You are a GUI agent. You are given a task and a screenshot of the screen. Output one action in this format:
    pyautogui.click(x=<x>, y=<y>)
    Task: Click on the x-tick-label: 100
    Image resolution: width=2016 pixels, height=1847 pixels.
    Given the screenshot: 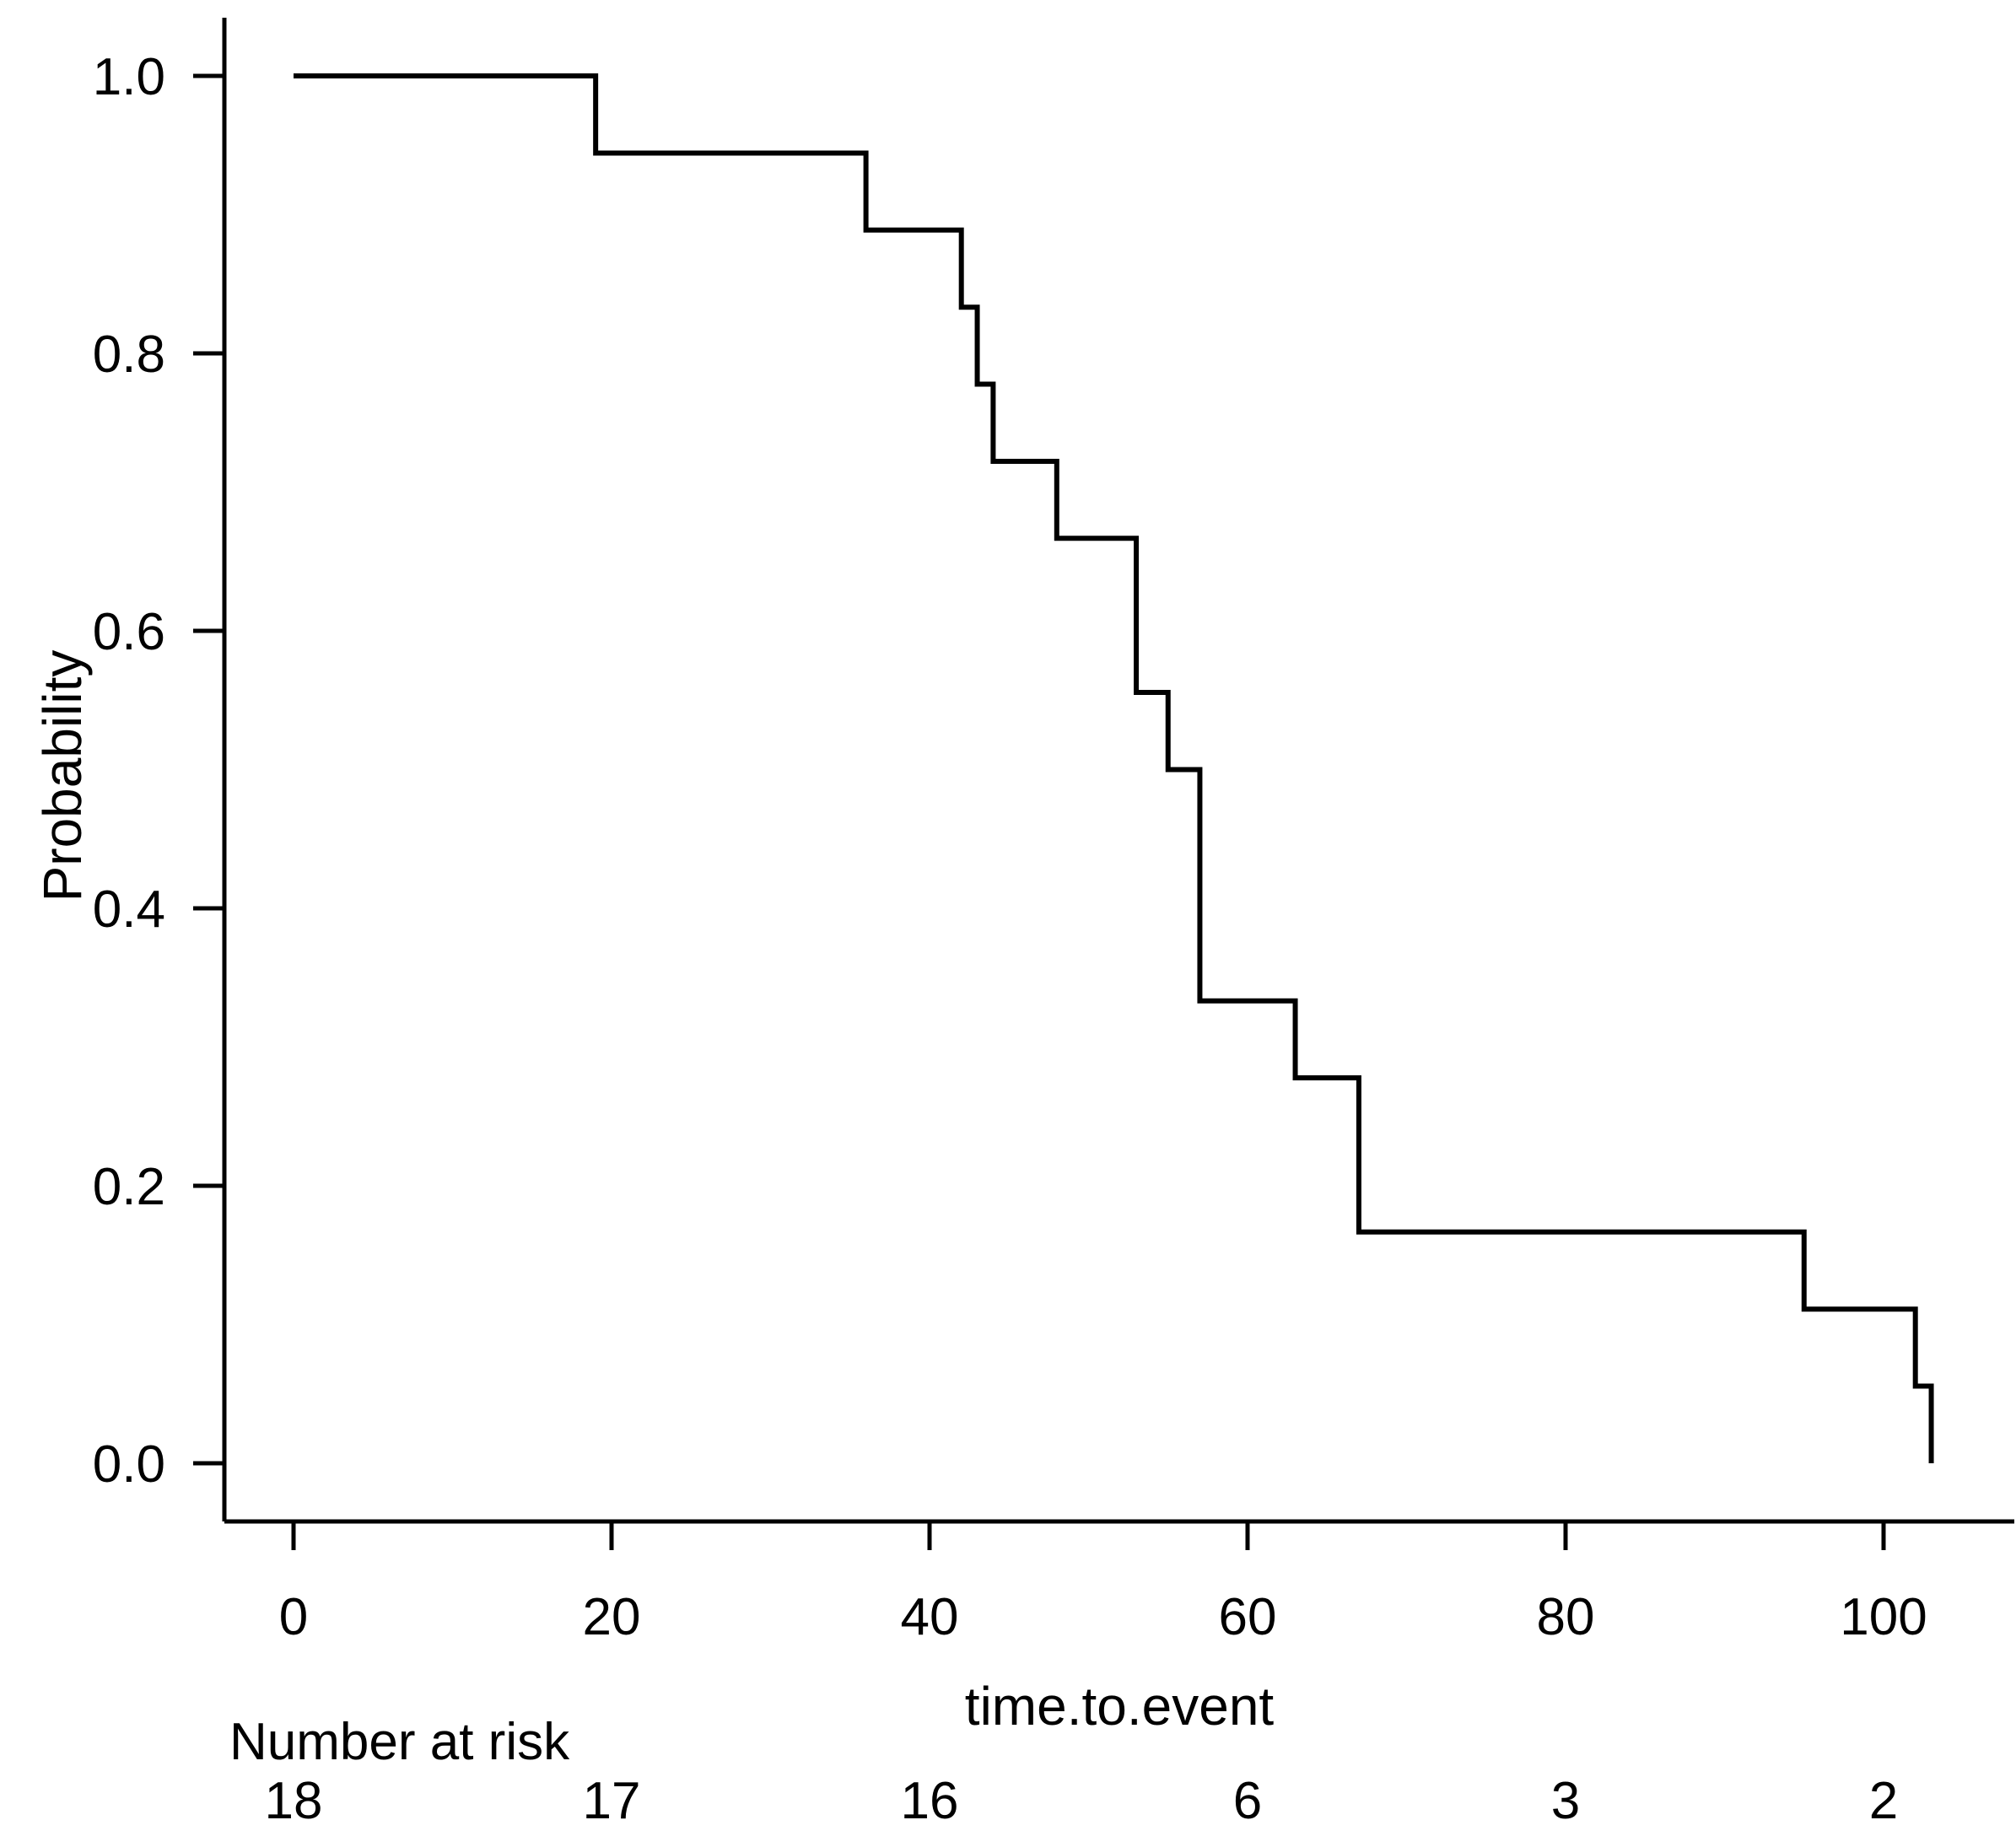 What is the action you would take?
    pyautogui.click(x=1883, y=1617)
    